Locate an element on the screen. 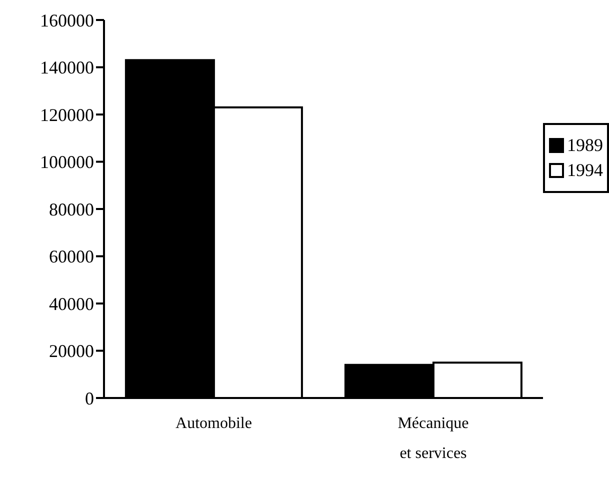 The height and width of the screenshot is (495, 609). y-tick-label: 160000 is located at coordinates (67, 20).